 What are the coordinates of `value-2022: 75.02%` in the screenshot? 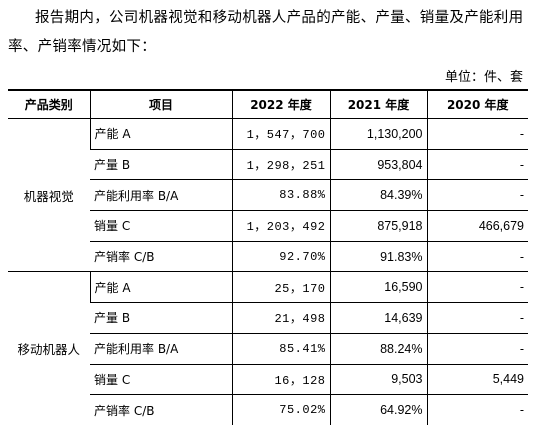 It's located at (280, 409).